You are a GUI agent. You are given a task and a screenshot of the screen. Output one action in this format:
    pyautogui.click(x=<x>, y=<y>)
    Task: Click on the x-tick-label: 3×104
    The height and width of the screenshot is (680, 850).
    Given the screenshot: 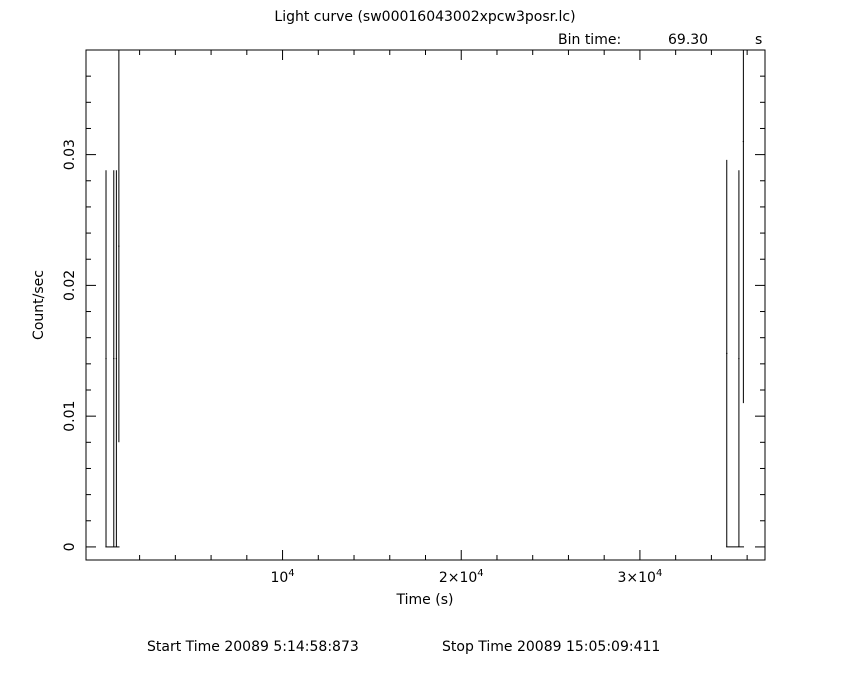 What is the action you would take?
    pyautogui.click(x=640, y=577)
    